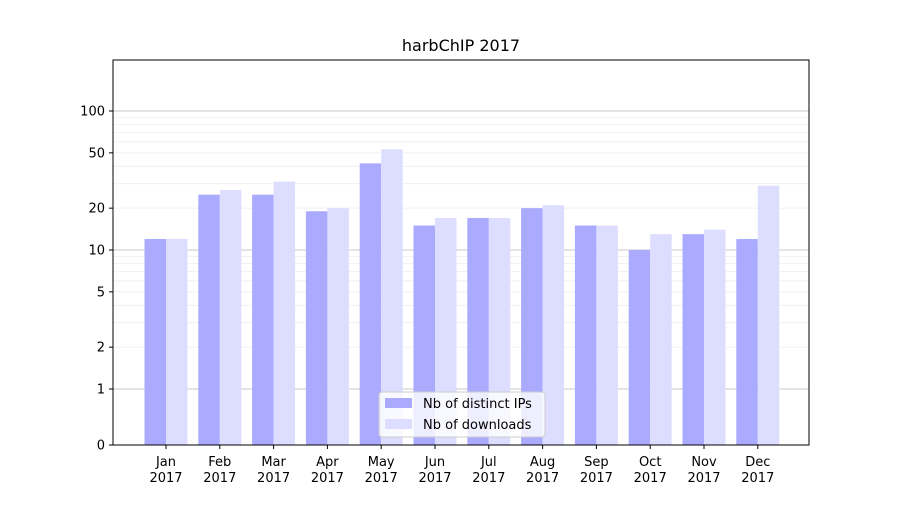 This screenshot has width=900, height=505. I want to click on y-tick-label: 0, so click(101, 446).